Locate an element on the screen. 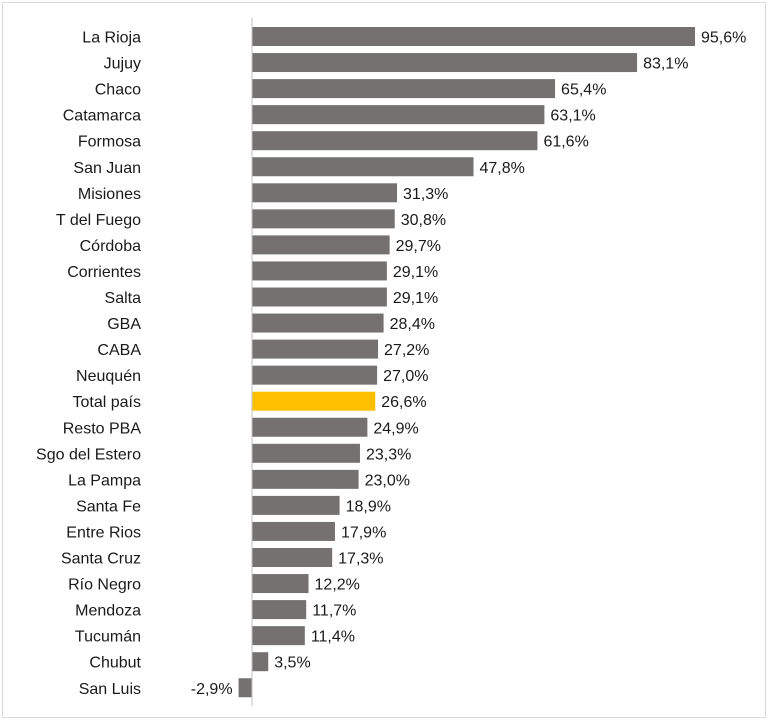 The image size is (770, 721). bar-jujuy is located at coordinates (445, 63).